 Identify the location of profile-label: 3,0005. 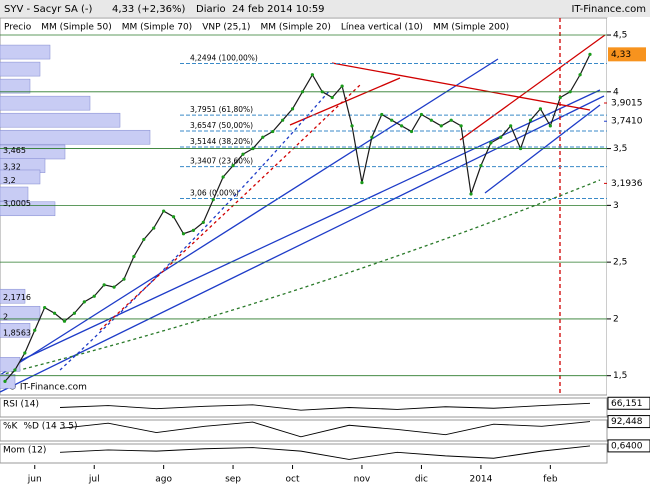
(17, 203).